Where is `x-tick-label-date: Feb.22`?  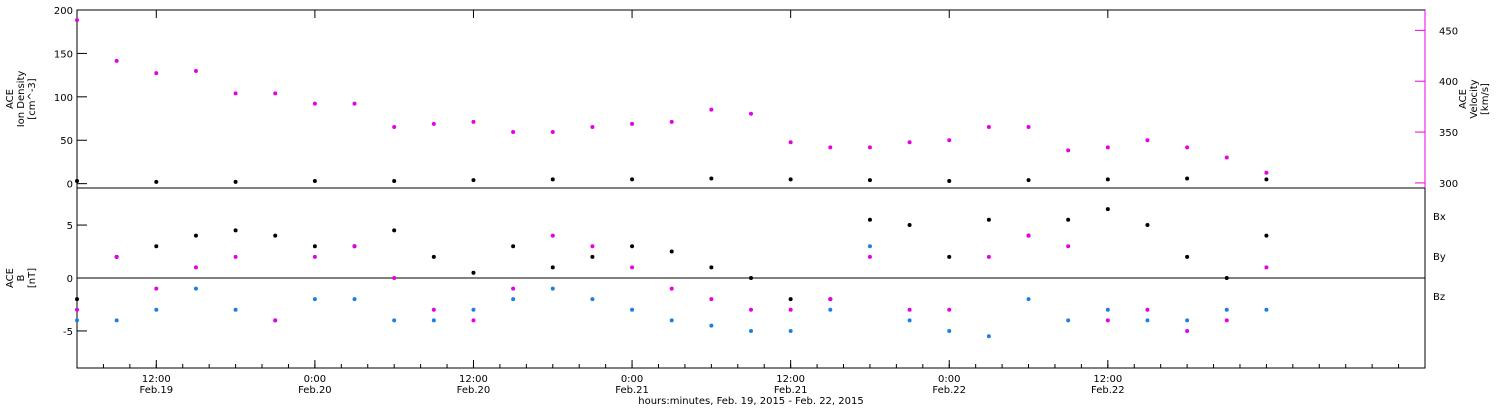 x-tick-label-date: Feb.22 is located at coordinates (949, 390).